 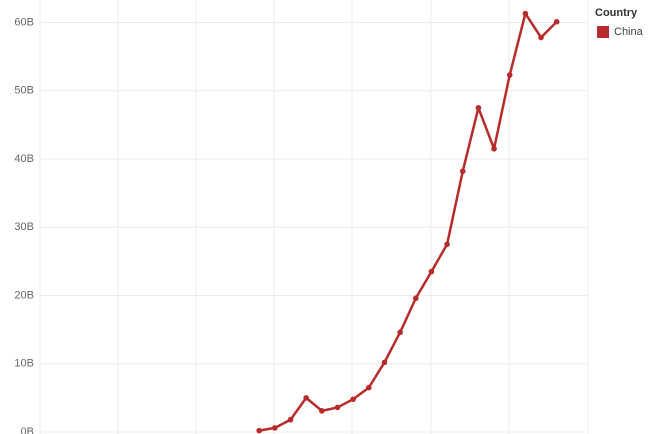 I want to click on y-tick-label: 50B, so click(x=24, y=91).